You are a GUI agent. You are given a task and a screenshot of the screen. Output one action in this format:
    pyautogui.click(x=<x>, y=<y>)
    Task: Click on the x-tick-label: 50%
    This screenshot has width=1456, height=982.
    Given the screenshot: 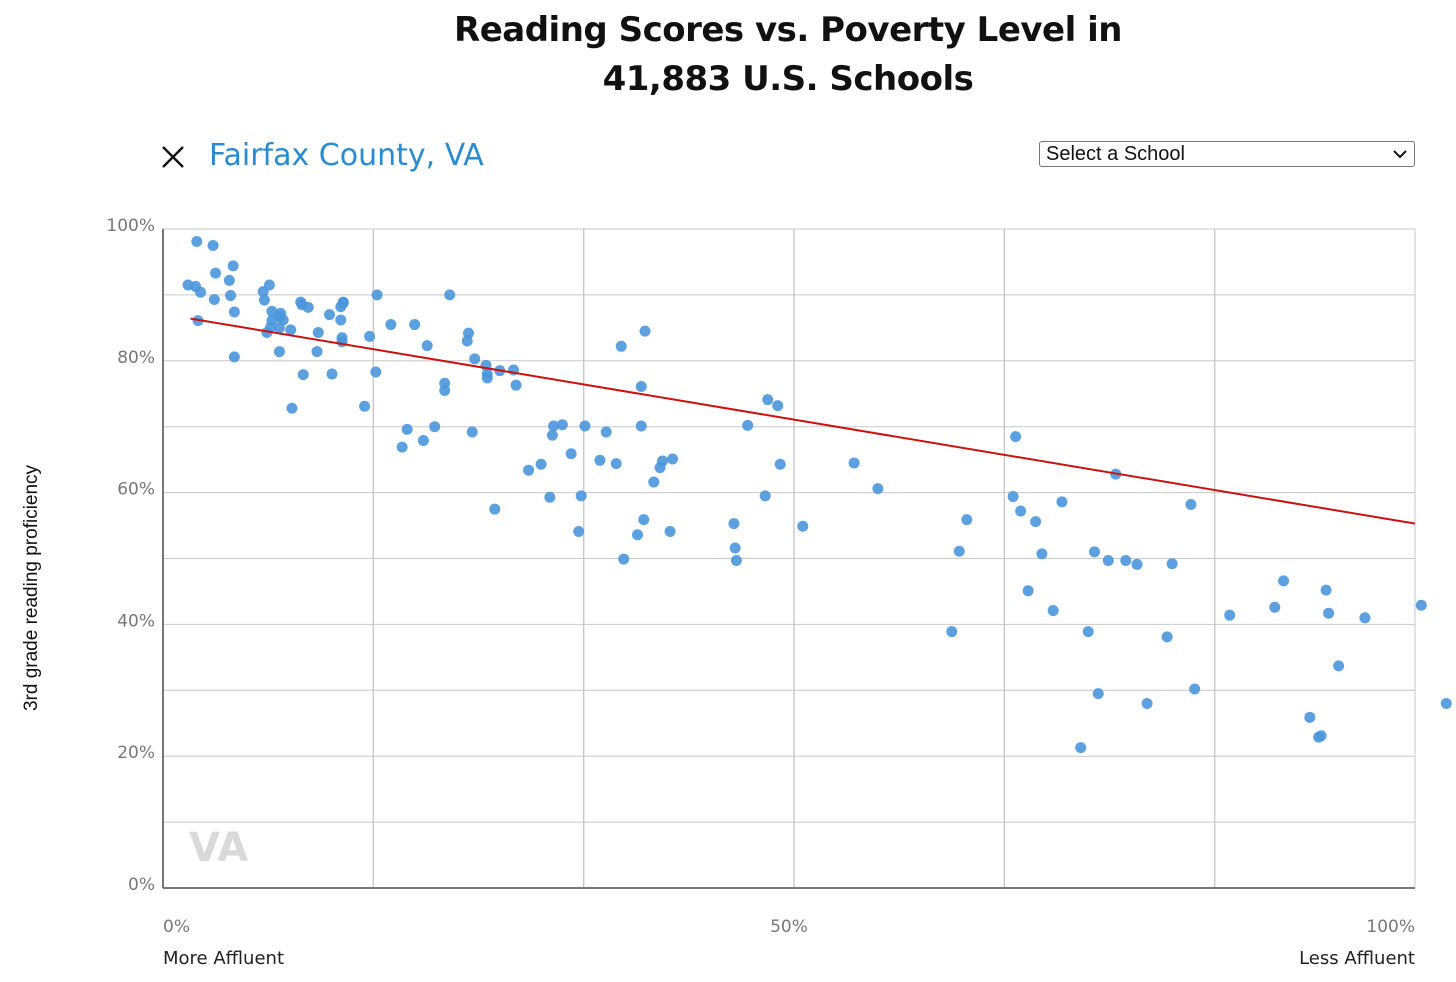 What is the action you would take?
    pyautogui.click(x=789, y=927)
    